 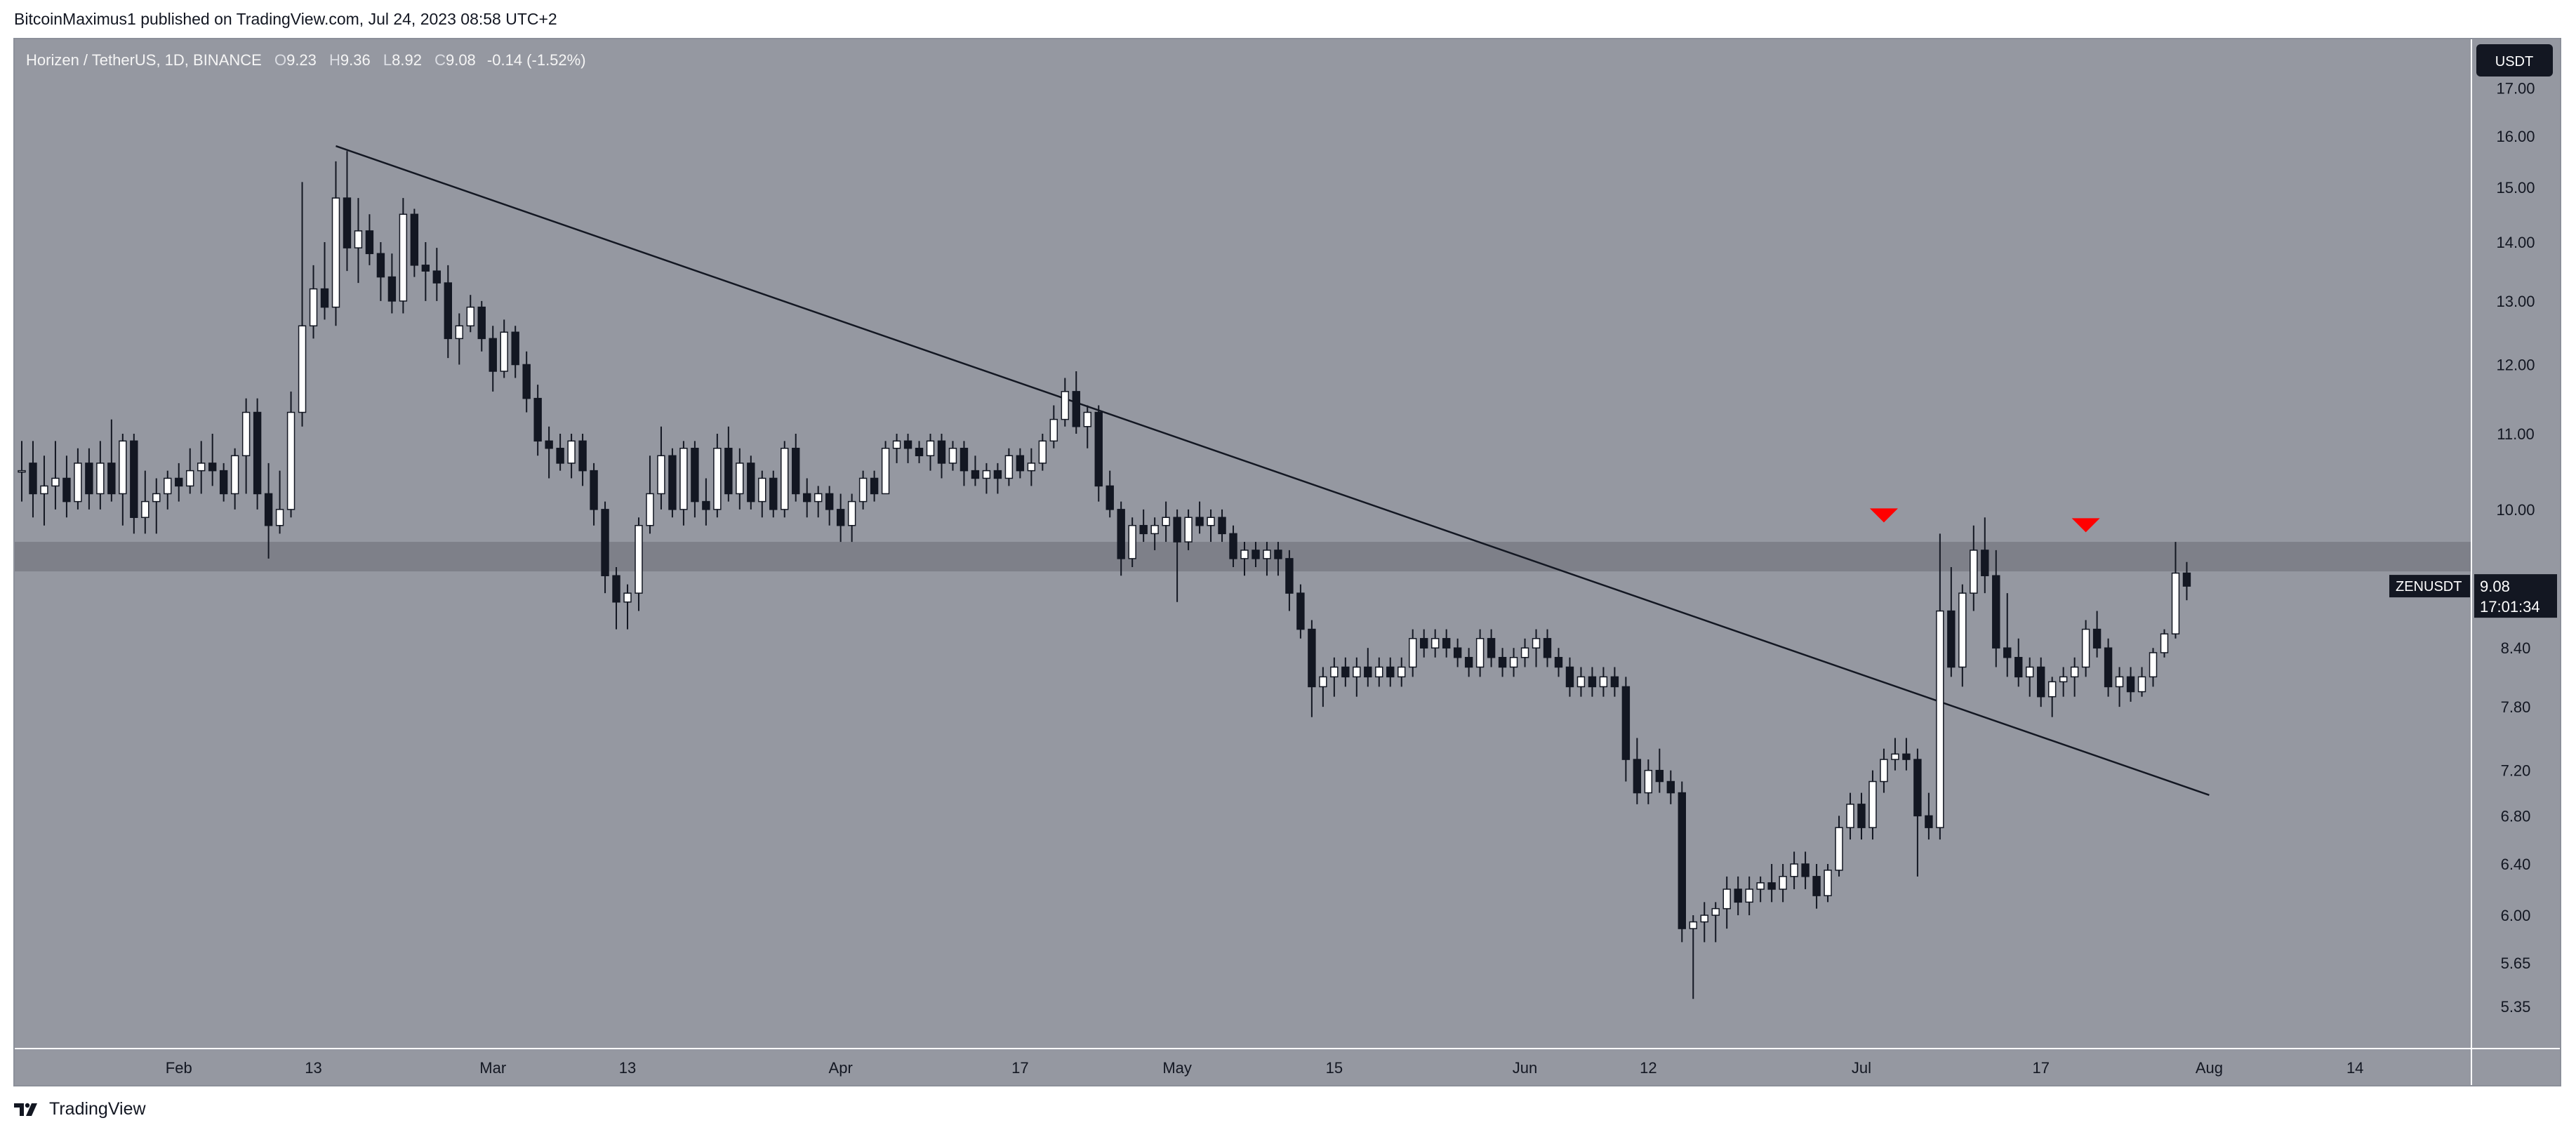 I want to click on footer: TradingView, so click(x=80, y=1109).